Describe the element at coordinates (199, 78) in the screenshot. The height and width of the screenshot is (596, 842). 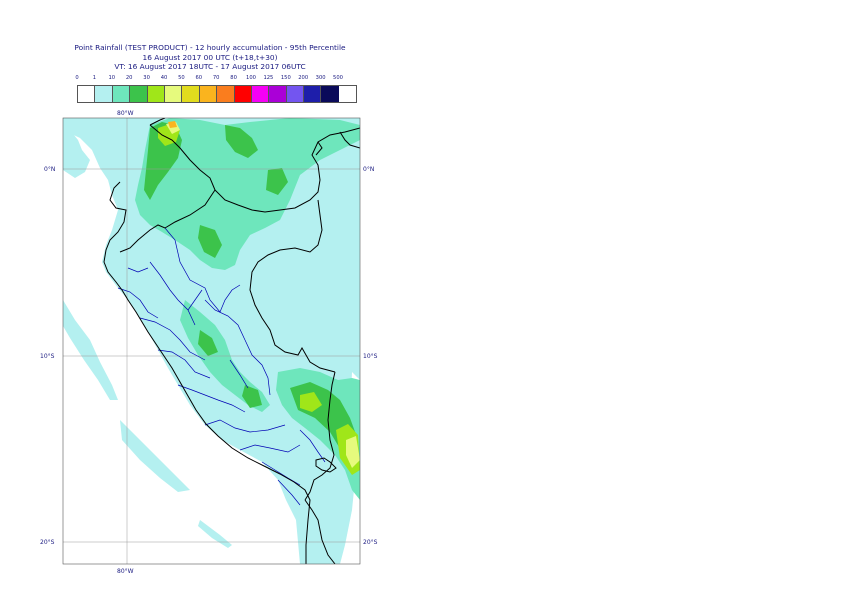
I see `legend-threshold-label: 60` at that location.